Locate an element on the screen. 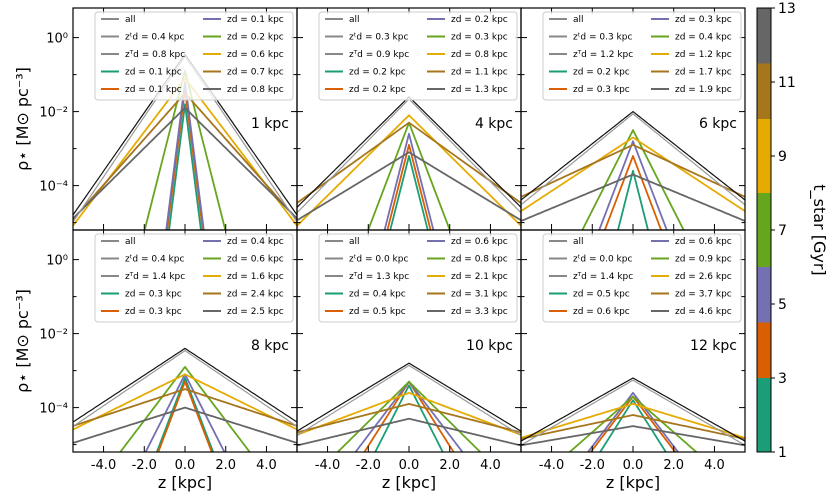 The width and height of the screenshot is (830, 500). legend-entry: zd = 2.5 kpc is located at coordinates (255, 312).